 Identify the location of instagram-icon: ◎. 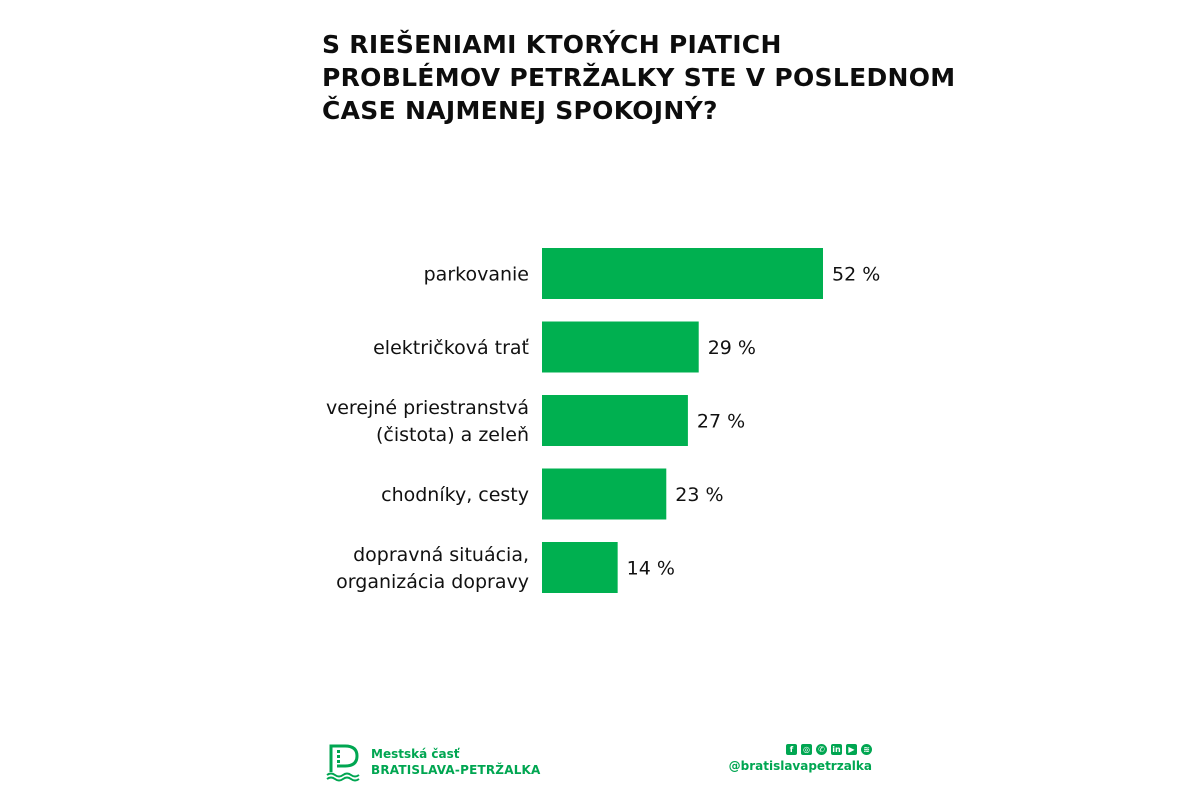
(806, 749).